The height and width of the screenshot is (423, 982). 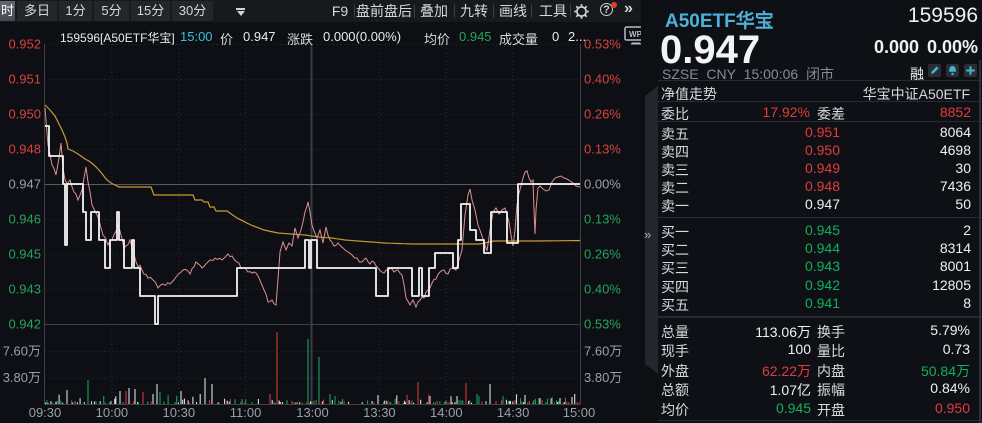 What do you see at coordinates (179, 412) in the screenshot?
I see `svg-text: 10:30` at bounding box center [179, 412].